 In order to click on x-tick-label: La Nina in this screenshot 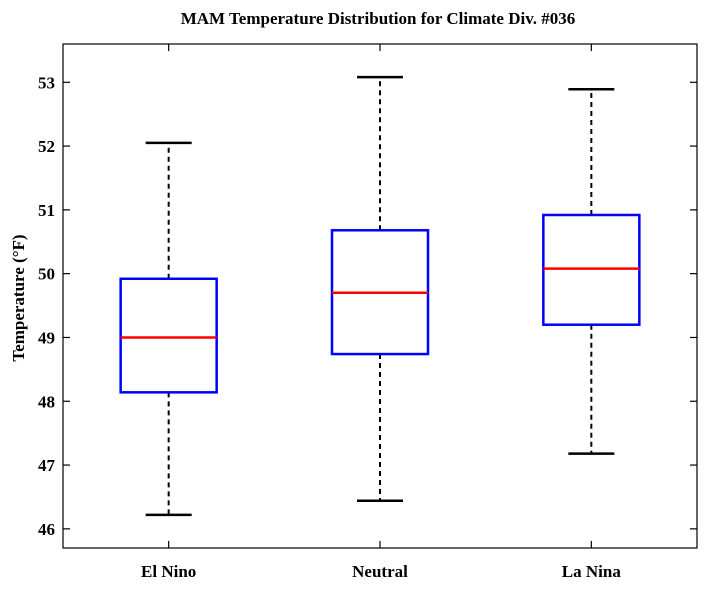, I will do `click(592, 571)`.